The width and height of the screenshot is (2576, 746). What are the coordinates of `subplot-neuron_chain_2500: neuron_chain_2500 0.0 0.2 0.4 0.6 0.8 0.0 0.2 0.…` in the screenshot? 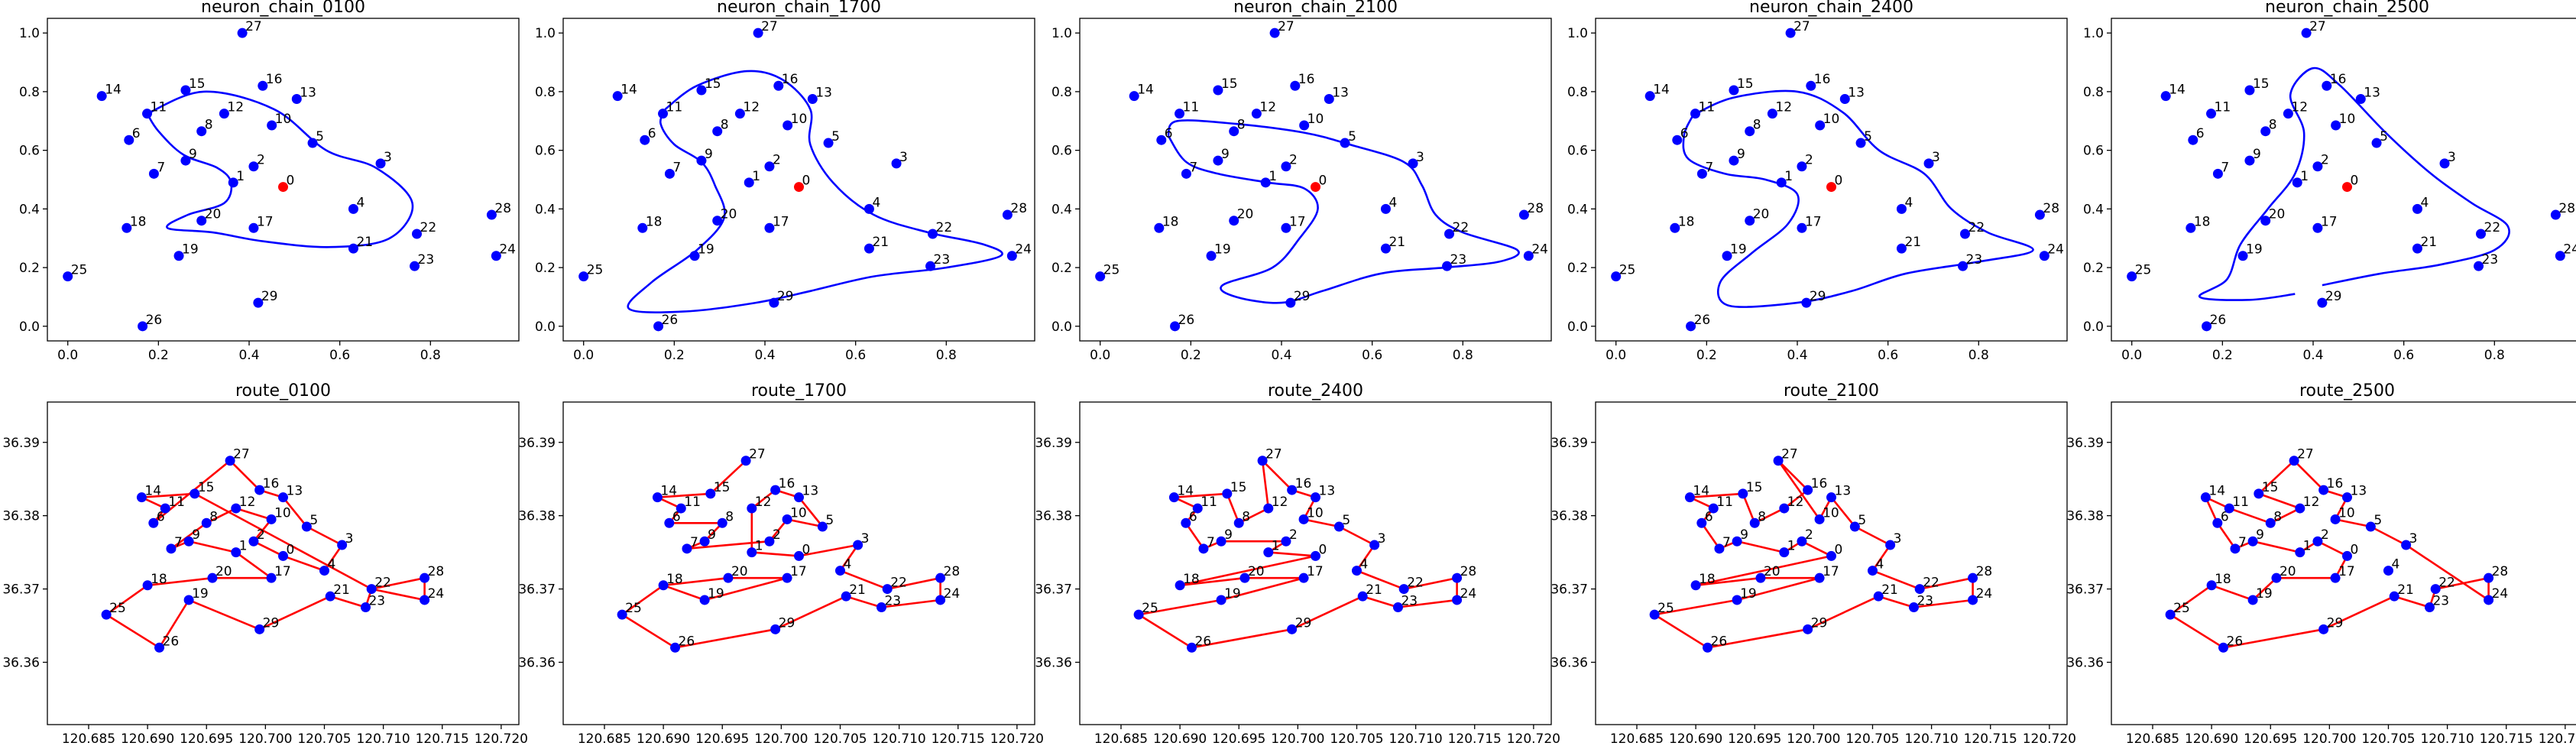 It's located at (2329, 182).